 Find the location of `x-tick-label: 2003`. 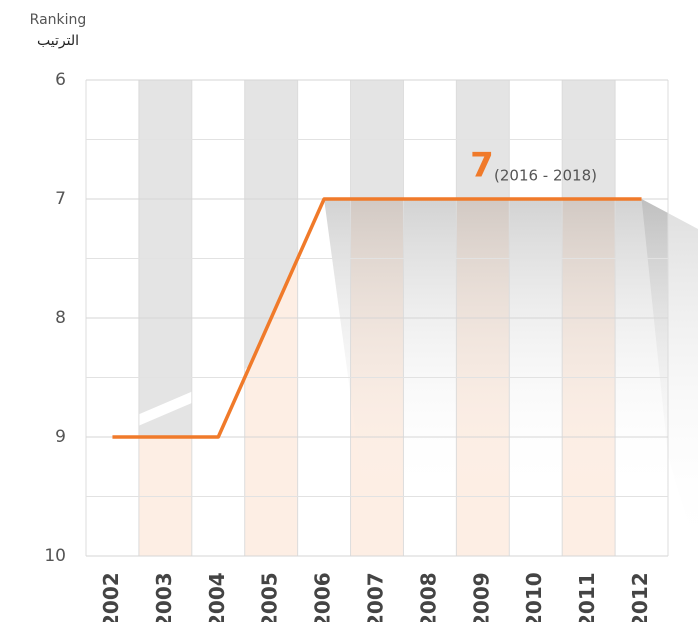

x-tick-label: 2003 is located at coordinates (164, 597).